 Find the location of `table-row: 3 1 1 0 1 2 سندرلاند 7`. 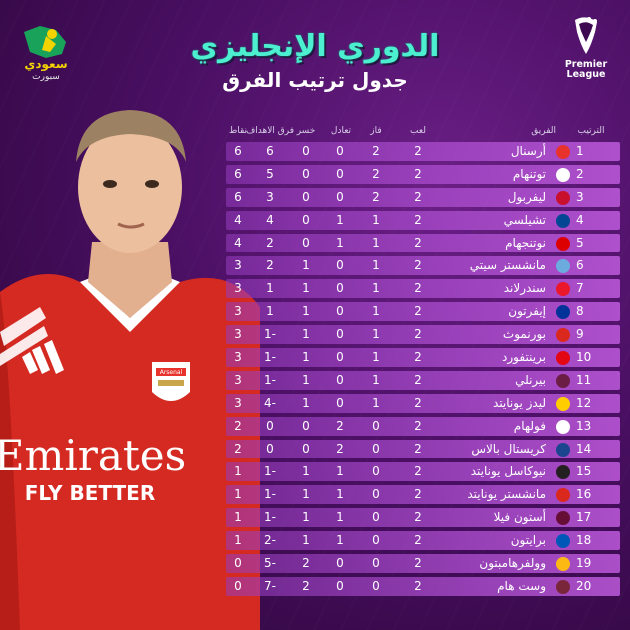

table-row: 3 1 1 0 1 2 سندرلاند 7 is located at coordinates (423, 288).